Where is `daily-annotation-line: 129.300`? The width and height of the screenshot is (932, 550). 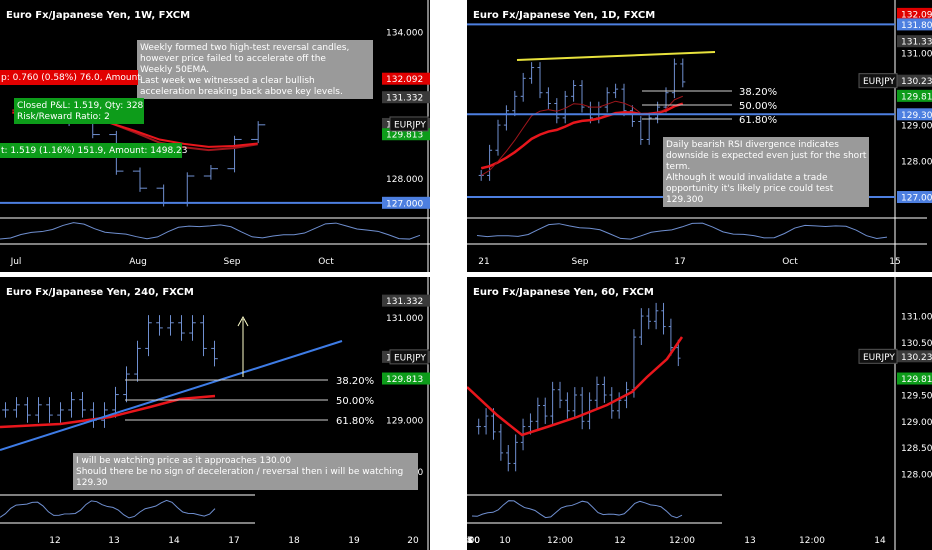
daily-annotation-line: 129.300 is located at coordinates (684, 200).